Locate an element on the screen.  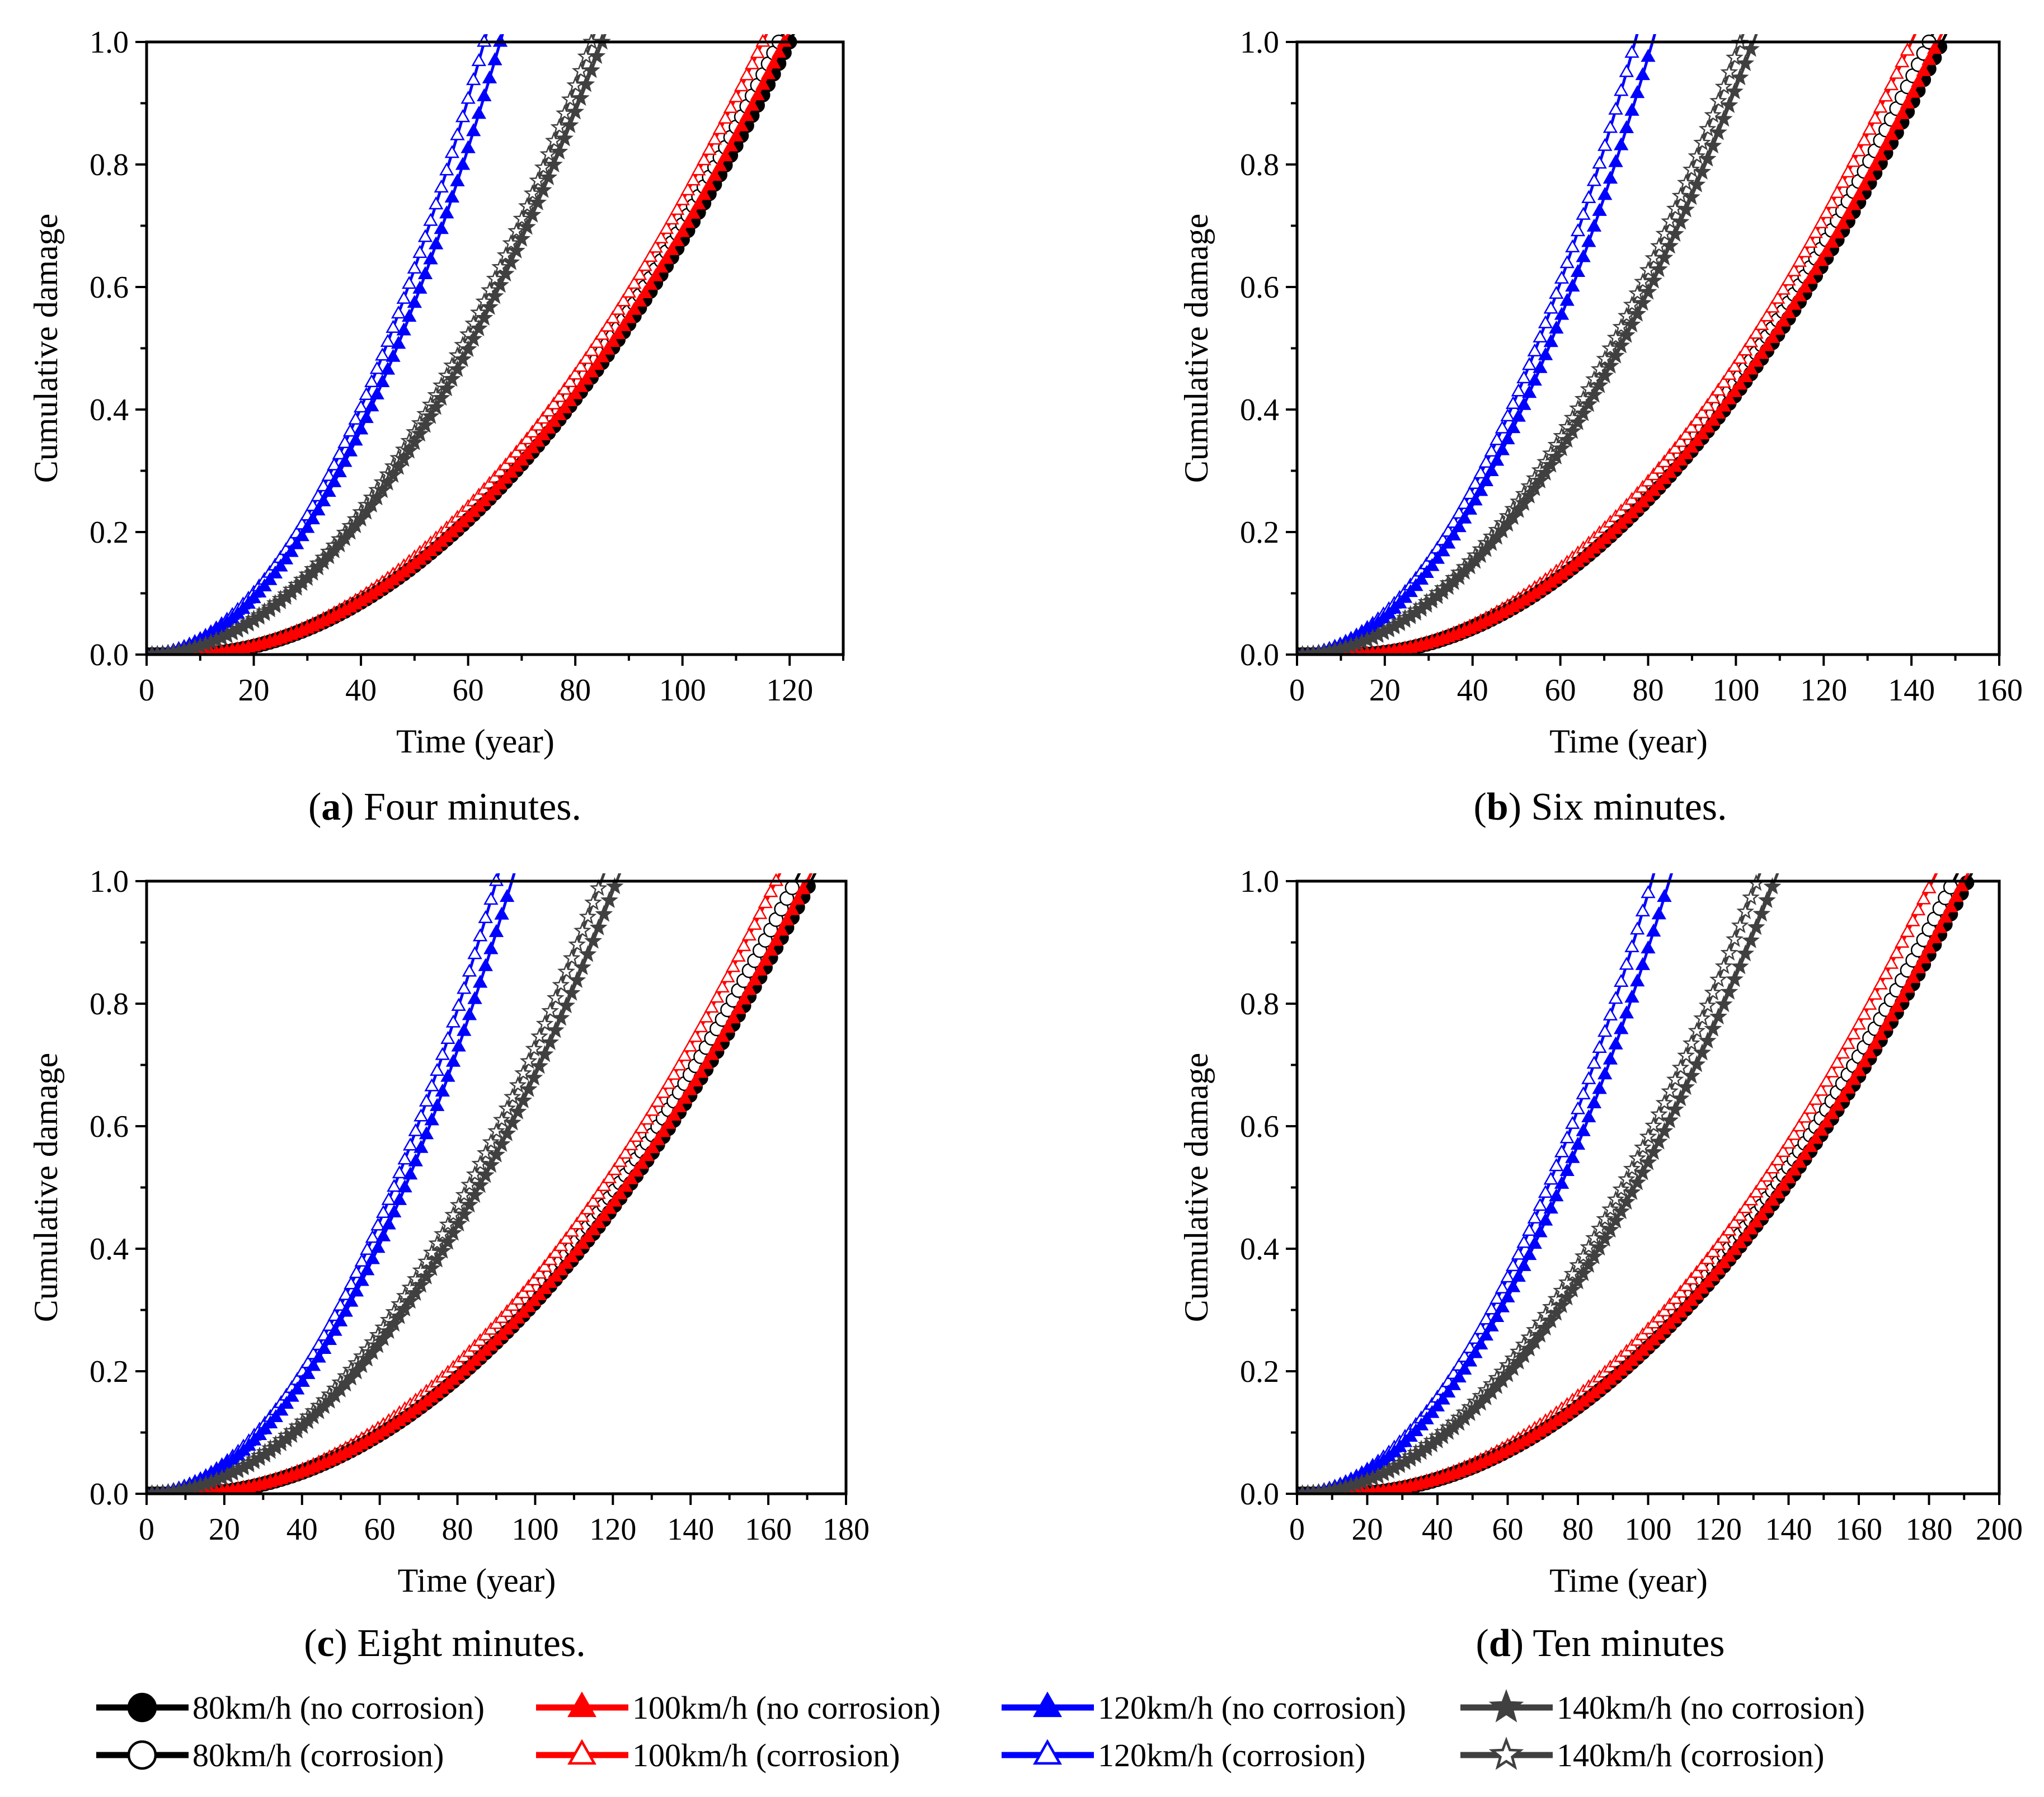
y-tick-label: 0.8 is located at coordinates (110, 1005).